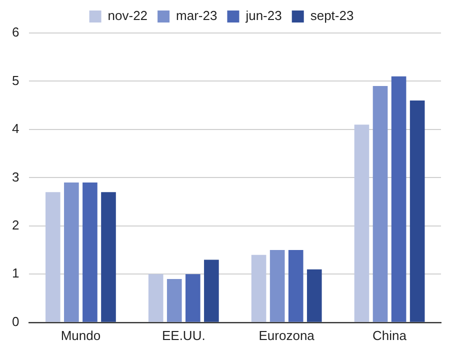 The height and width of the screenshot is (354, 449). What do you see at coordinates (16, 80) in the screenshot?
I see `y-tick-label: 5` at bounding box center [16, 80].